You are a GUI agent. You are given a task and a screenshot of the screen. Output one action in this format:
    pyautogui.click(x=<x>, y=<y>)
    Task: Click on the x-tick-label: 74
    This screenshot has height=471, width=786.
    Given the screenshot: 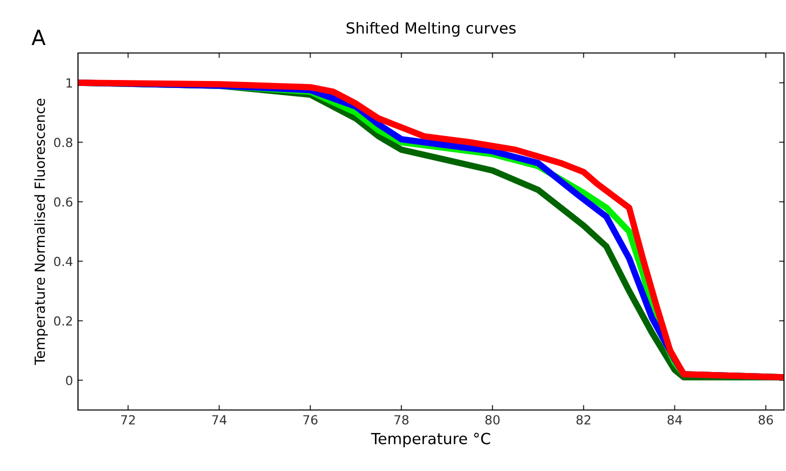 What is the action you would take?
    pyautogui.click(x=219, y=419)
    